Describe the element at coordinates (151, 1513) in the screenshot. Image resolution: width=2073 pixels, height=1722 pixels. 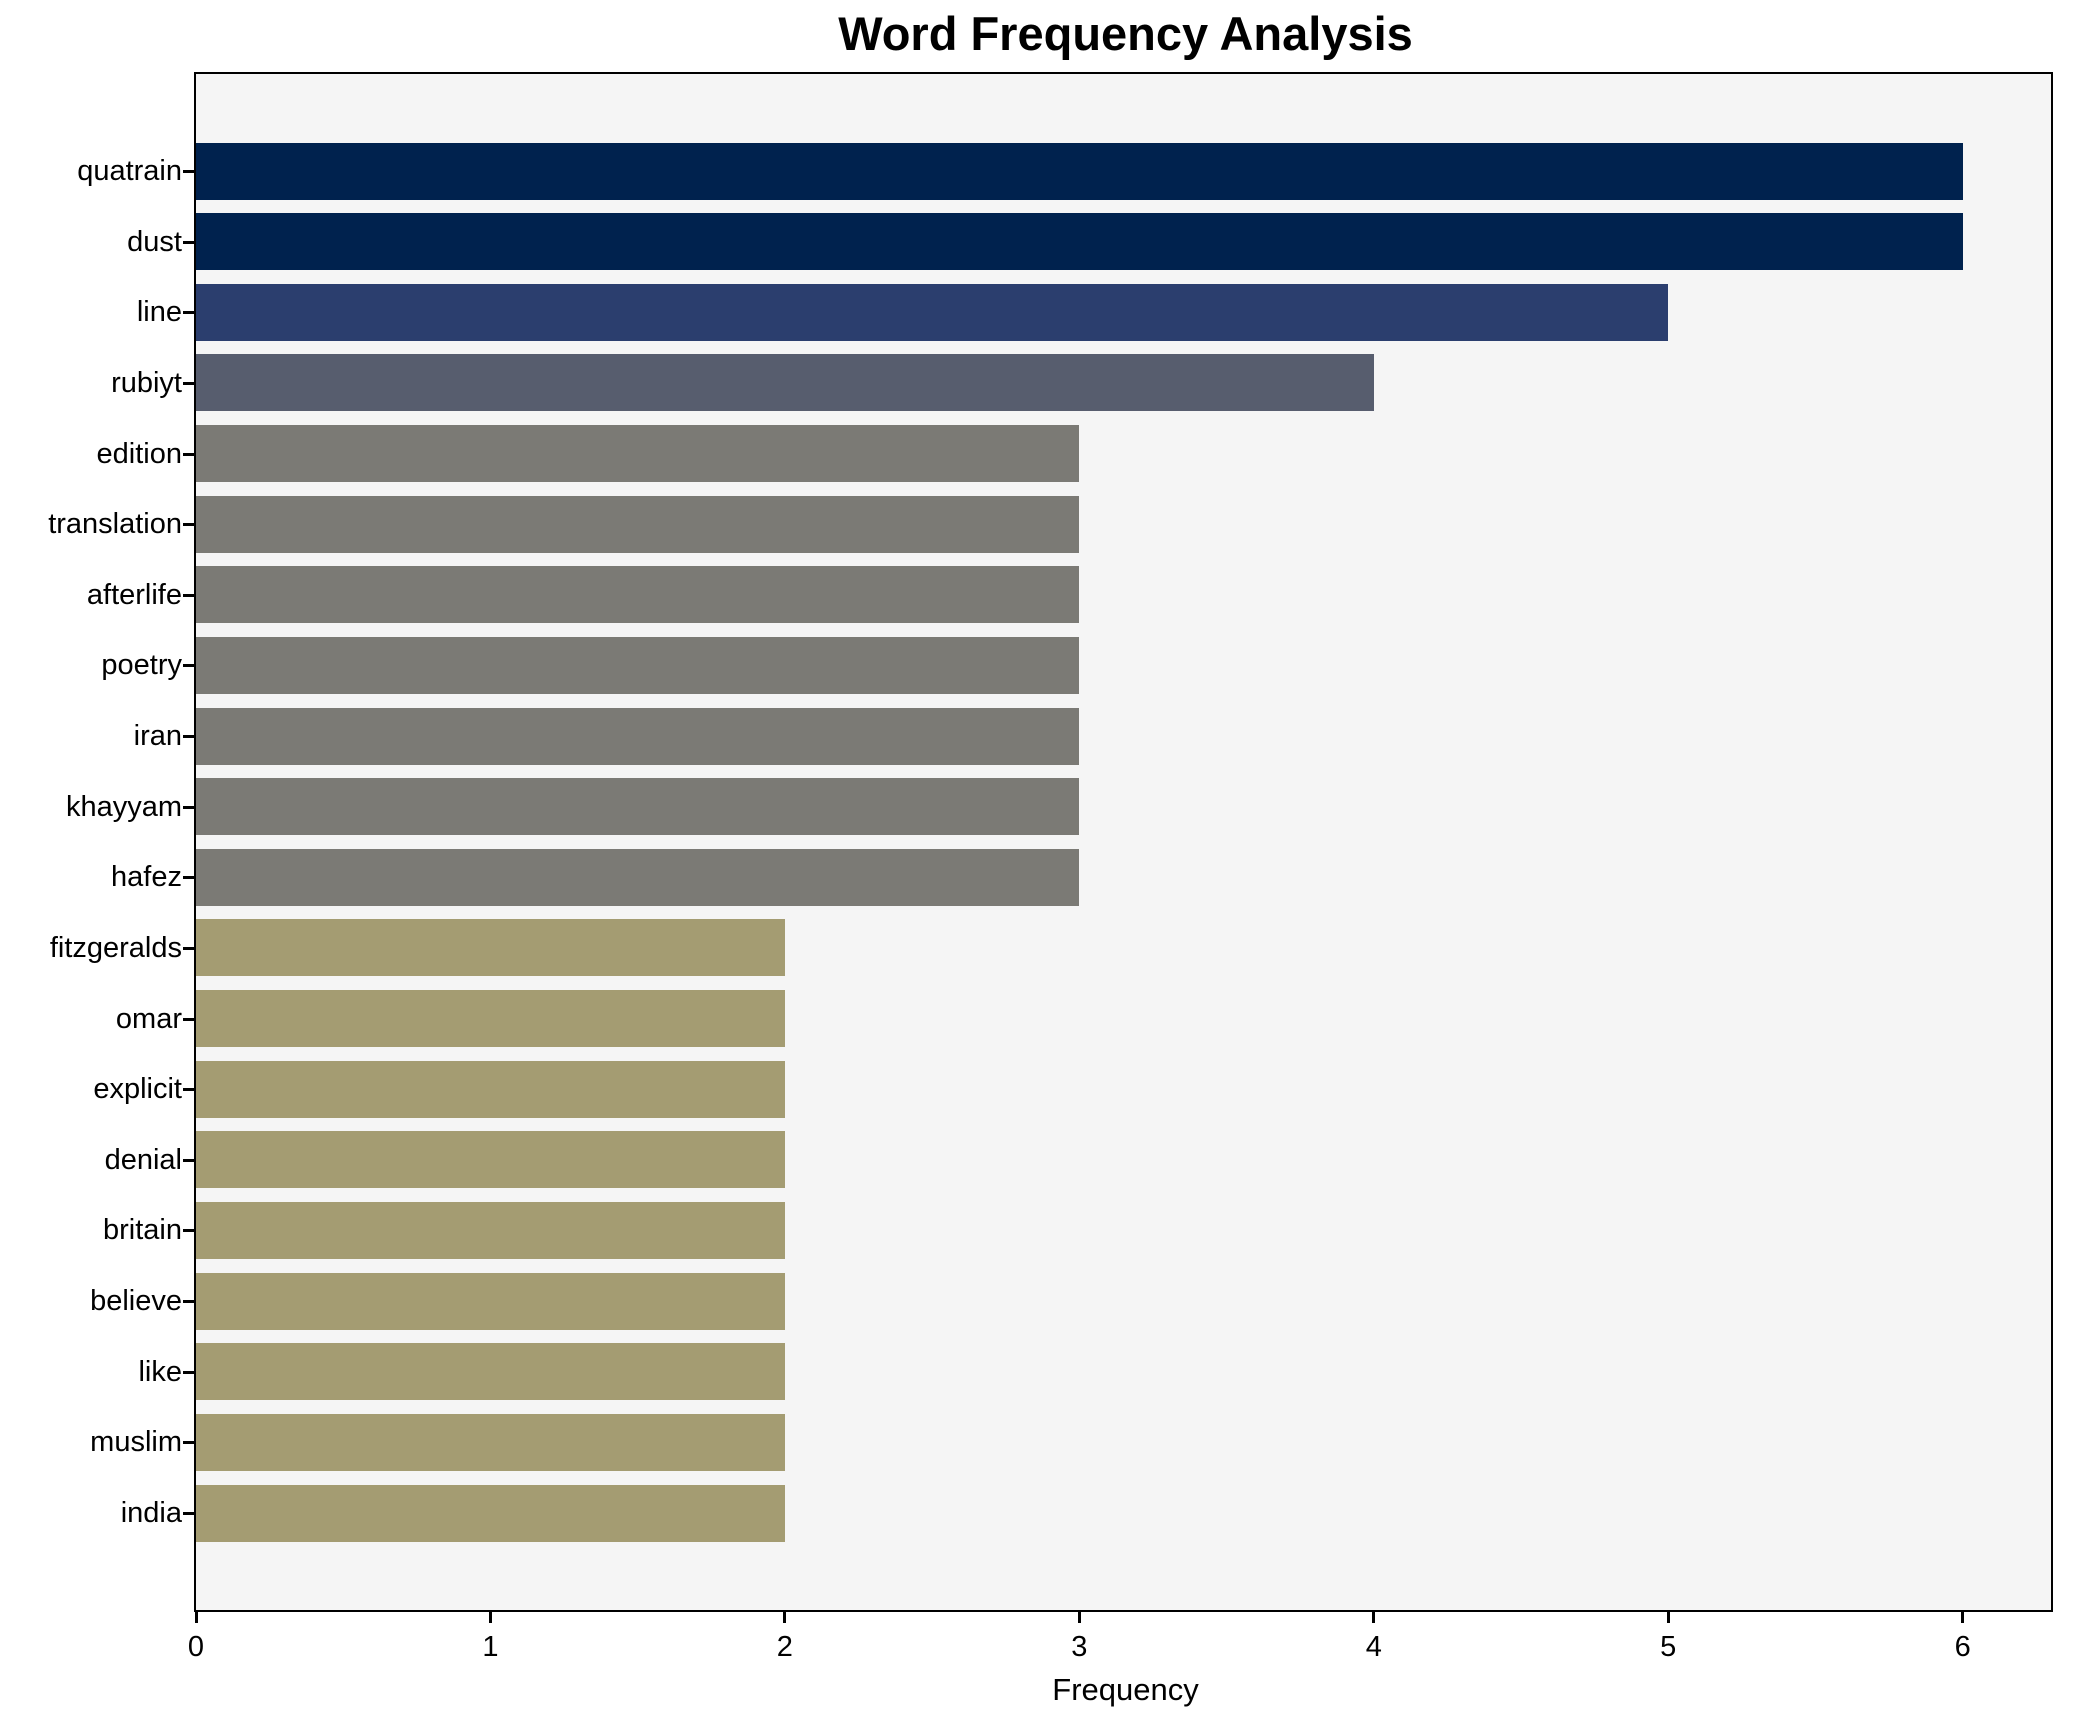
I see `y-axis-label-india: india` at that location.